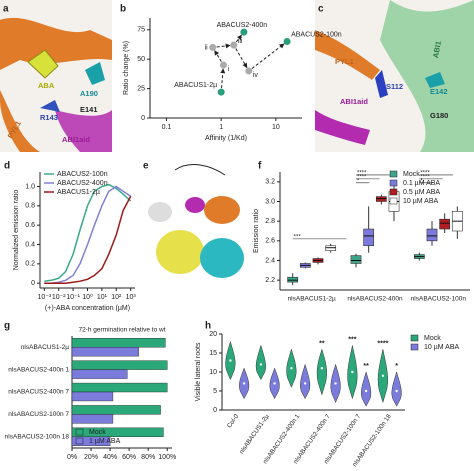  I want to click on x-tick-label: 10⁻², so click(59, 297).